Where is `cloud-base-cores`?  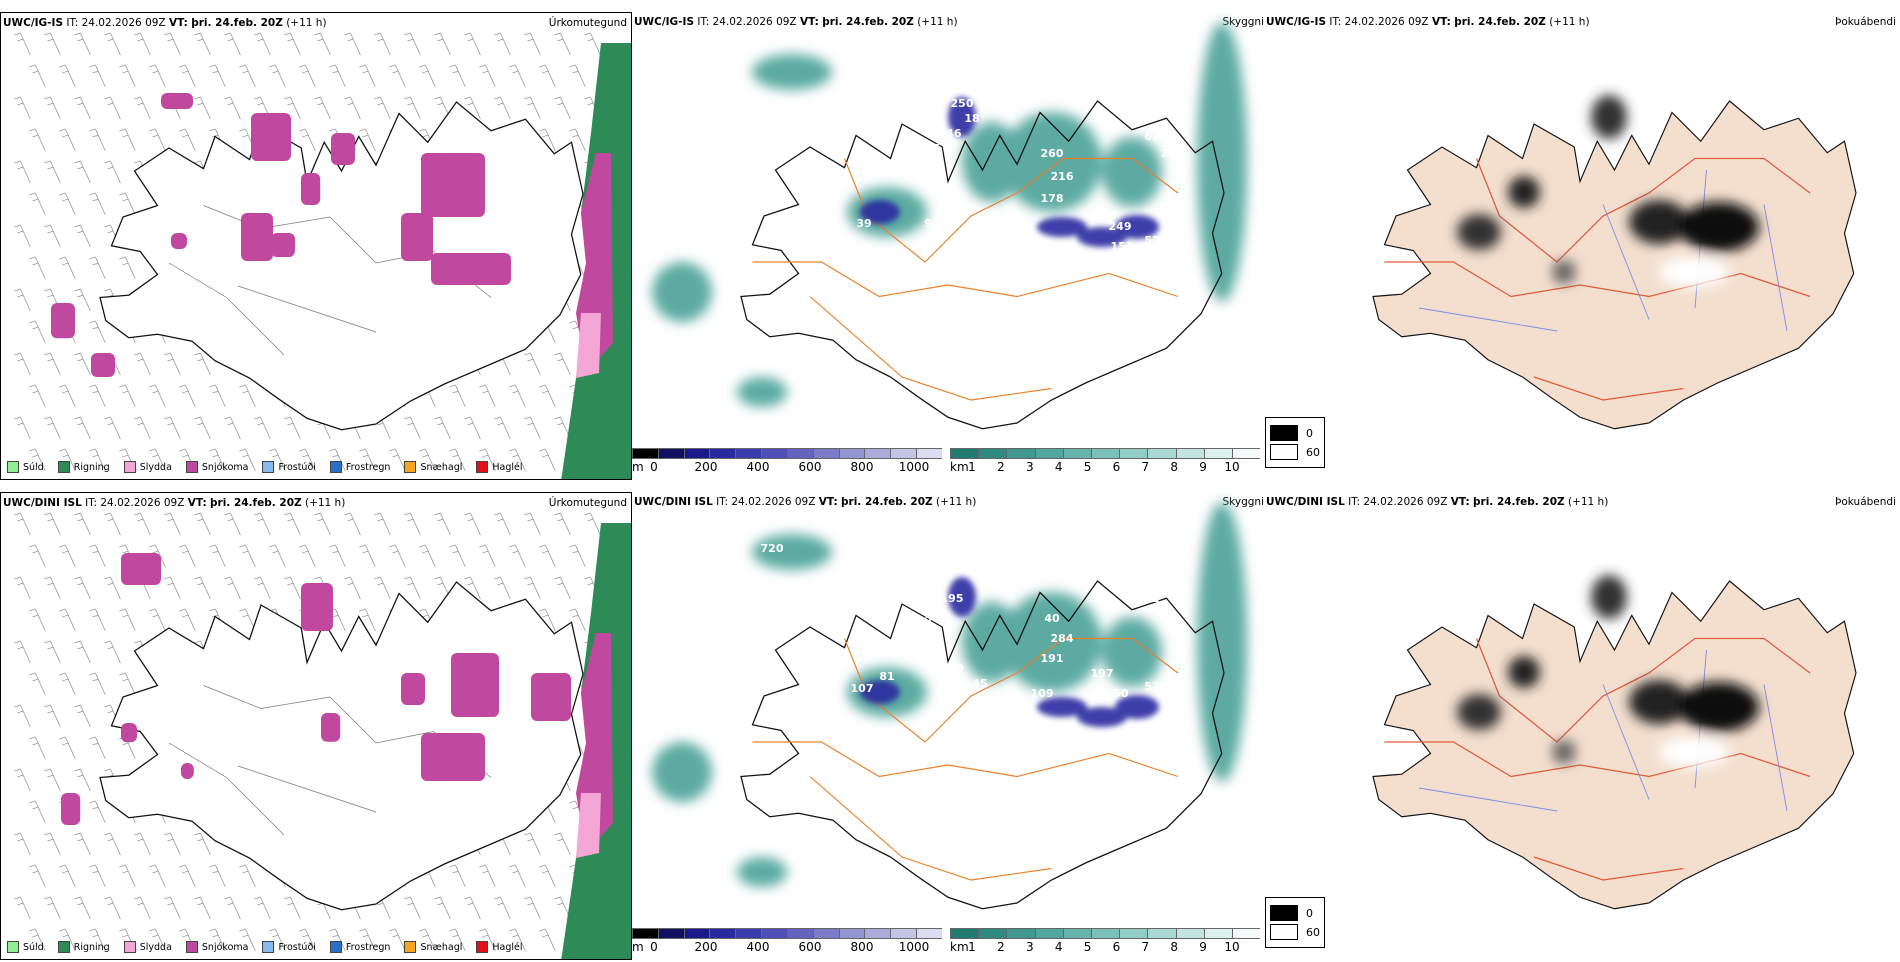 cloud-base-cores is located at coordinates (1009, 652).